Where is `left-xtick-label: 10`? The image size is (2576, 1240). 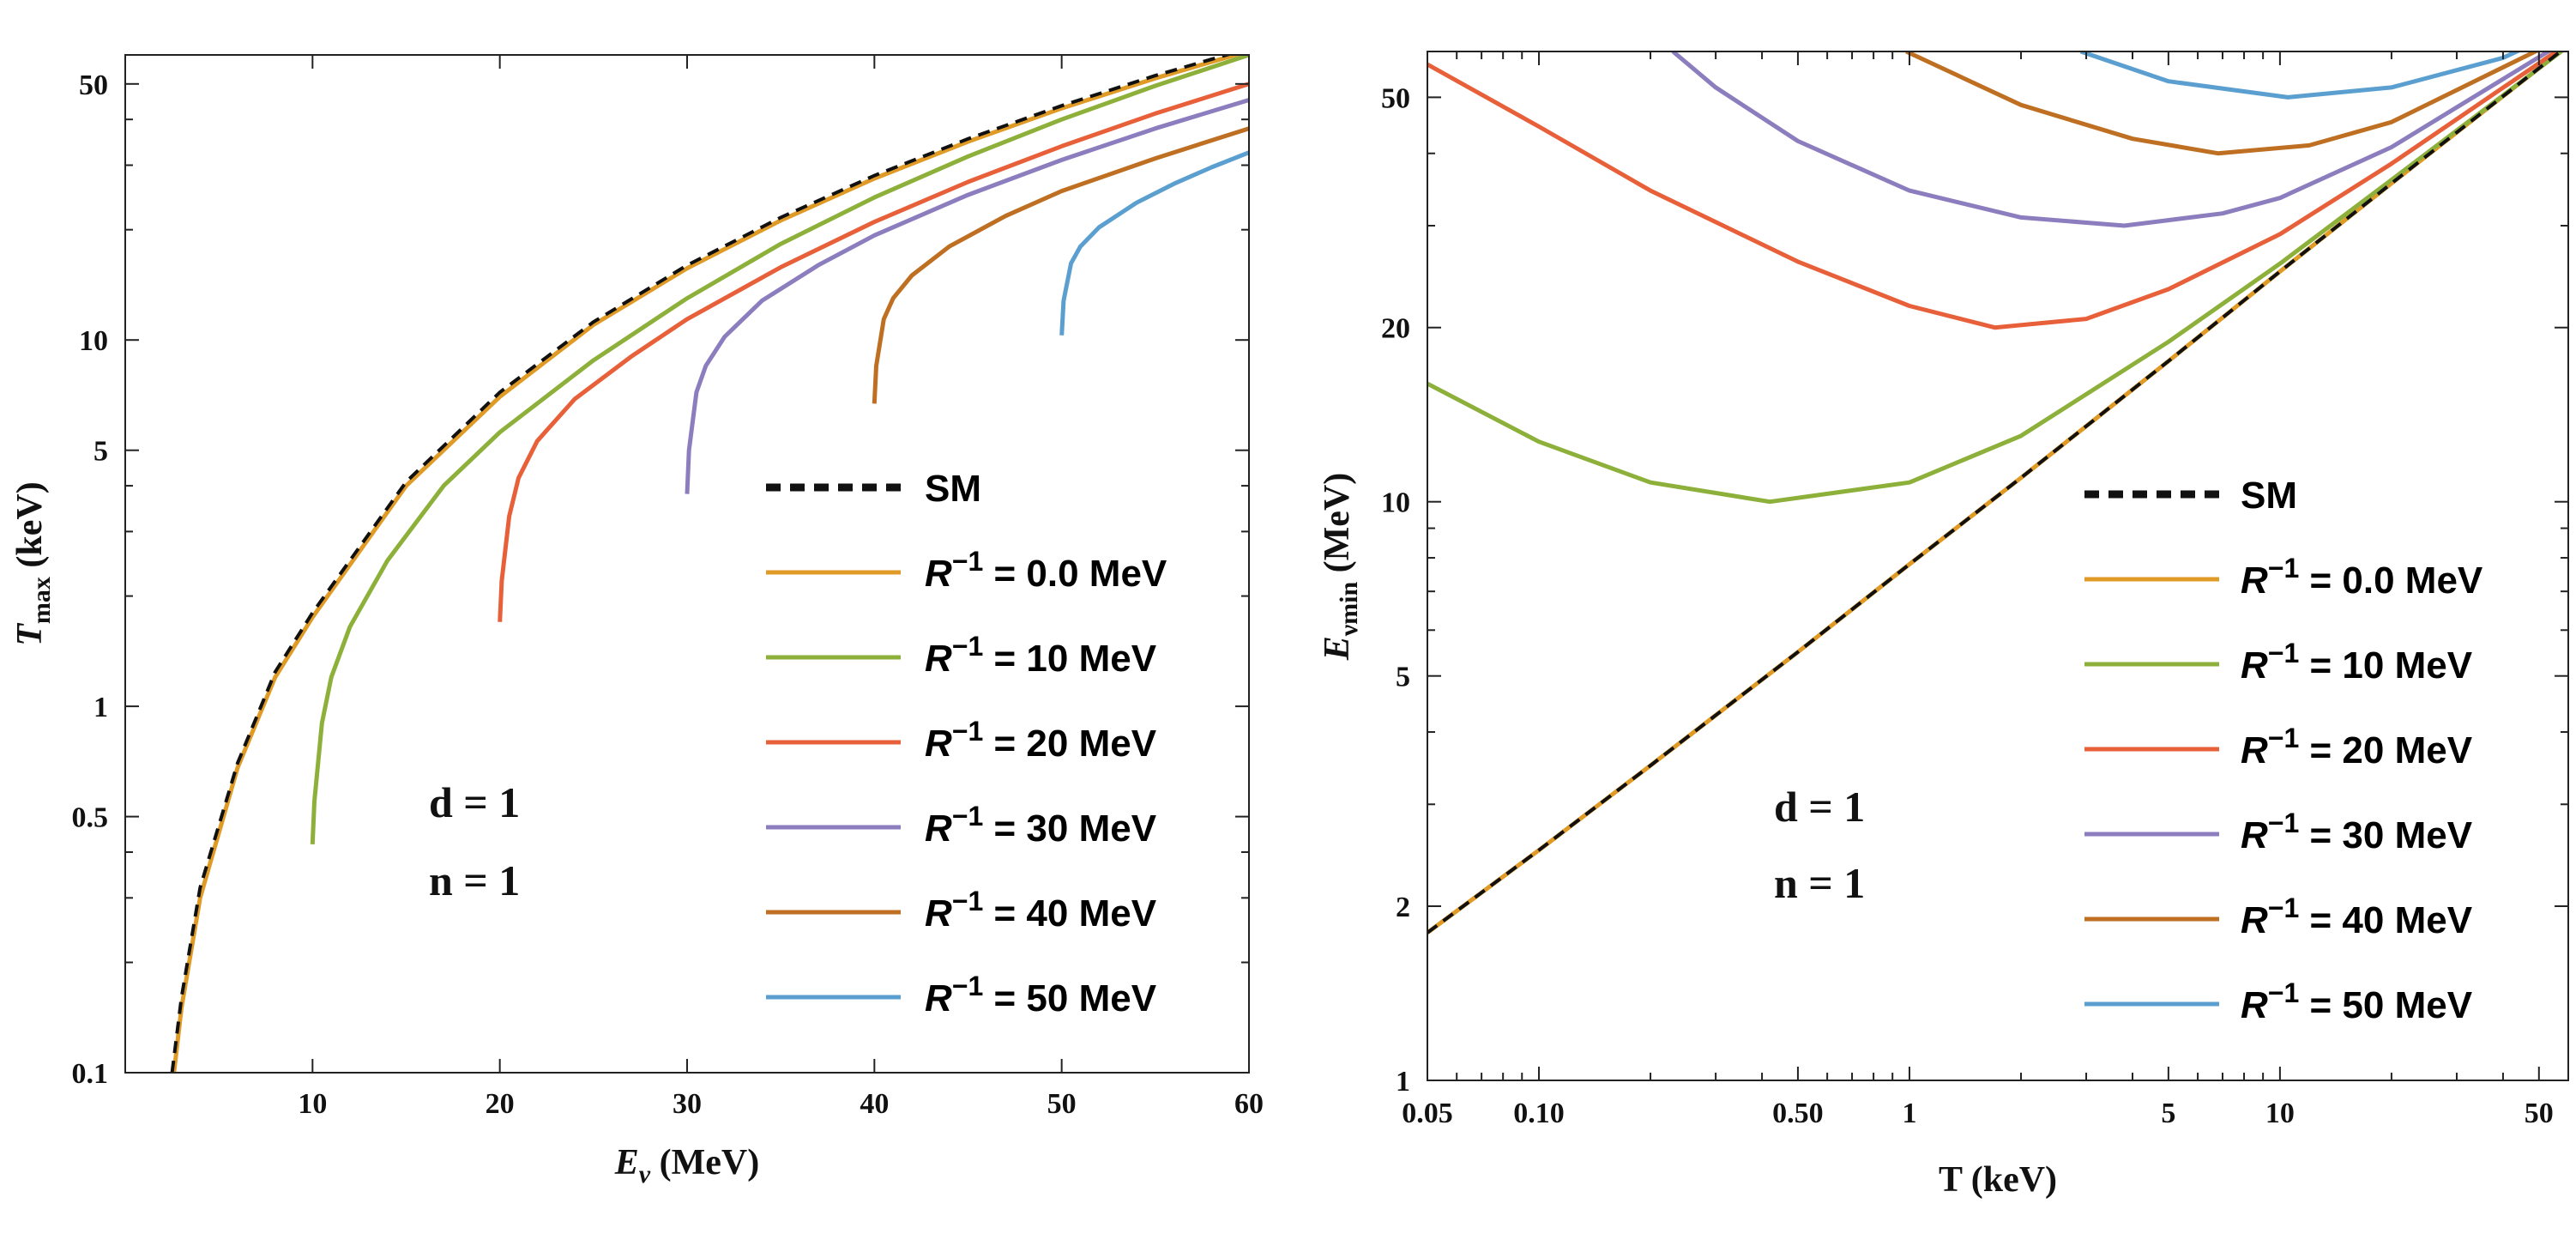
left-xtick-label: 10 is located at coordinates (312, 1104).